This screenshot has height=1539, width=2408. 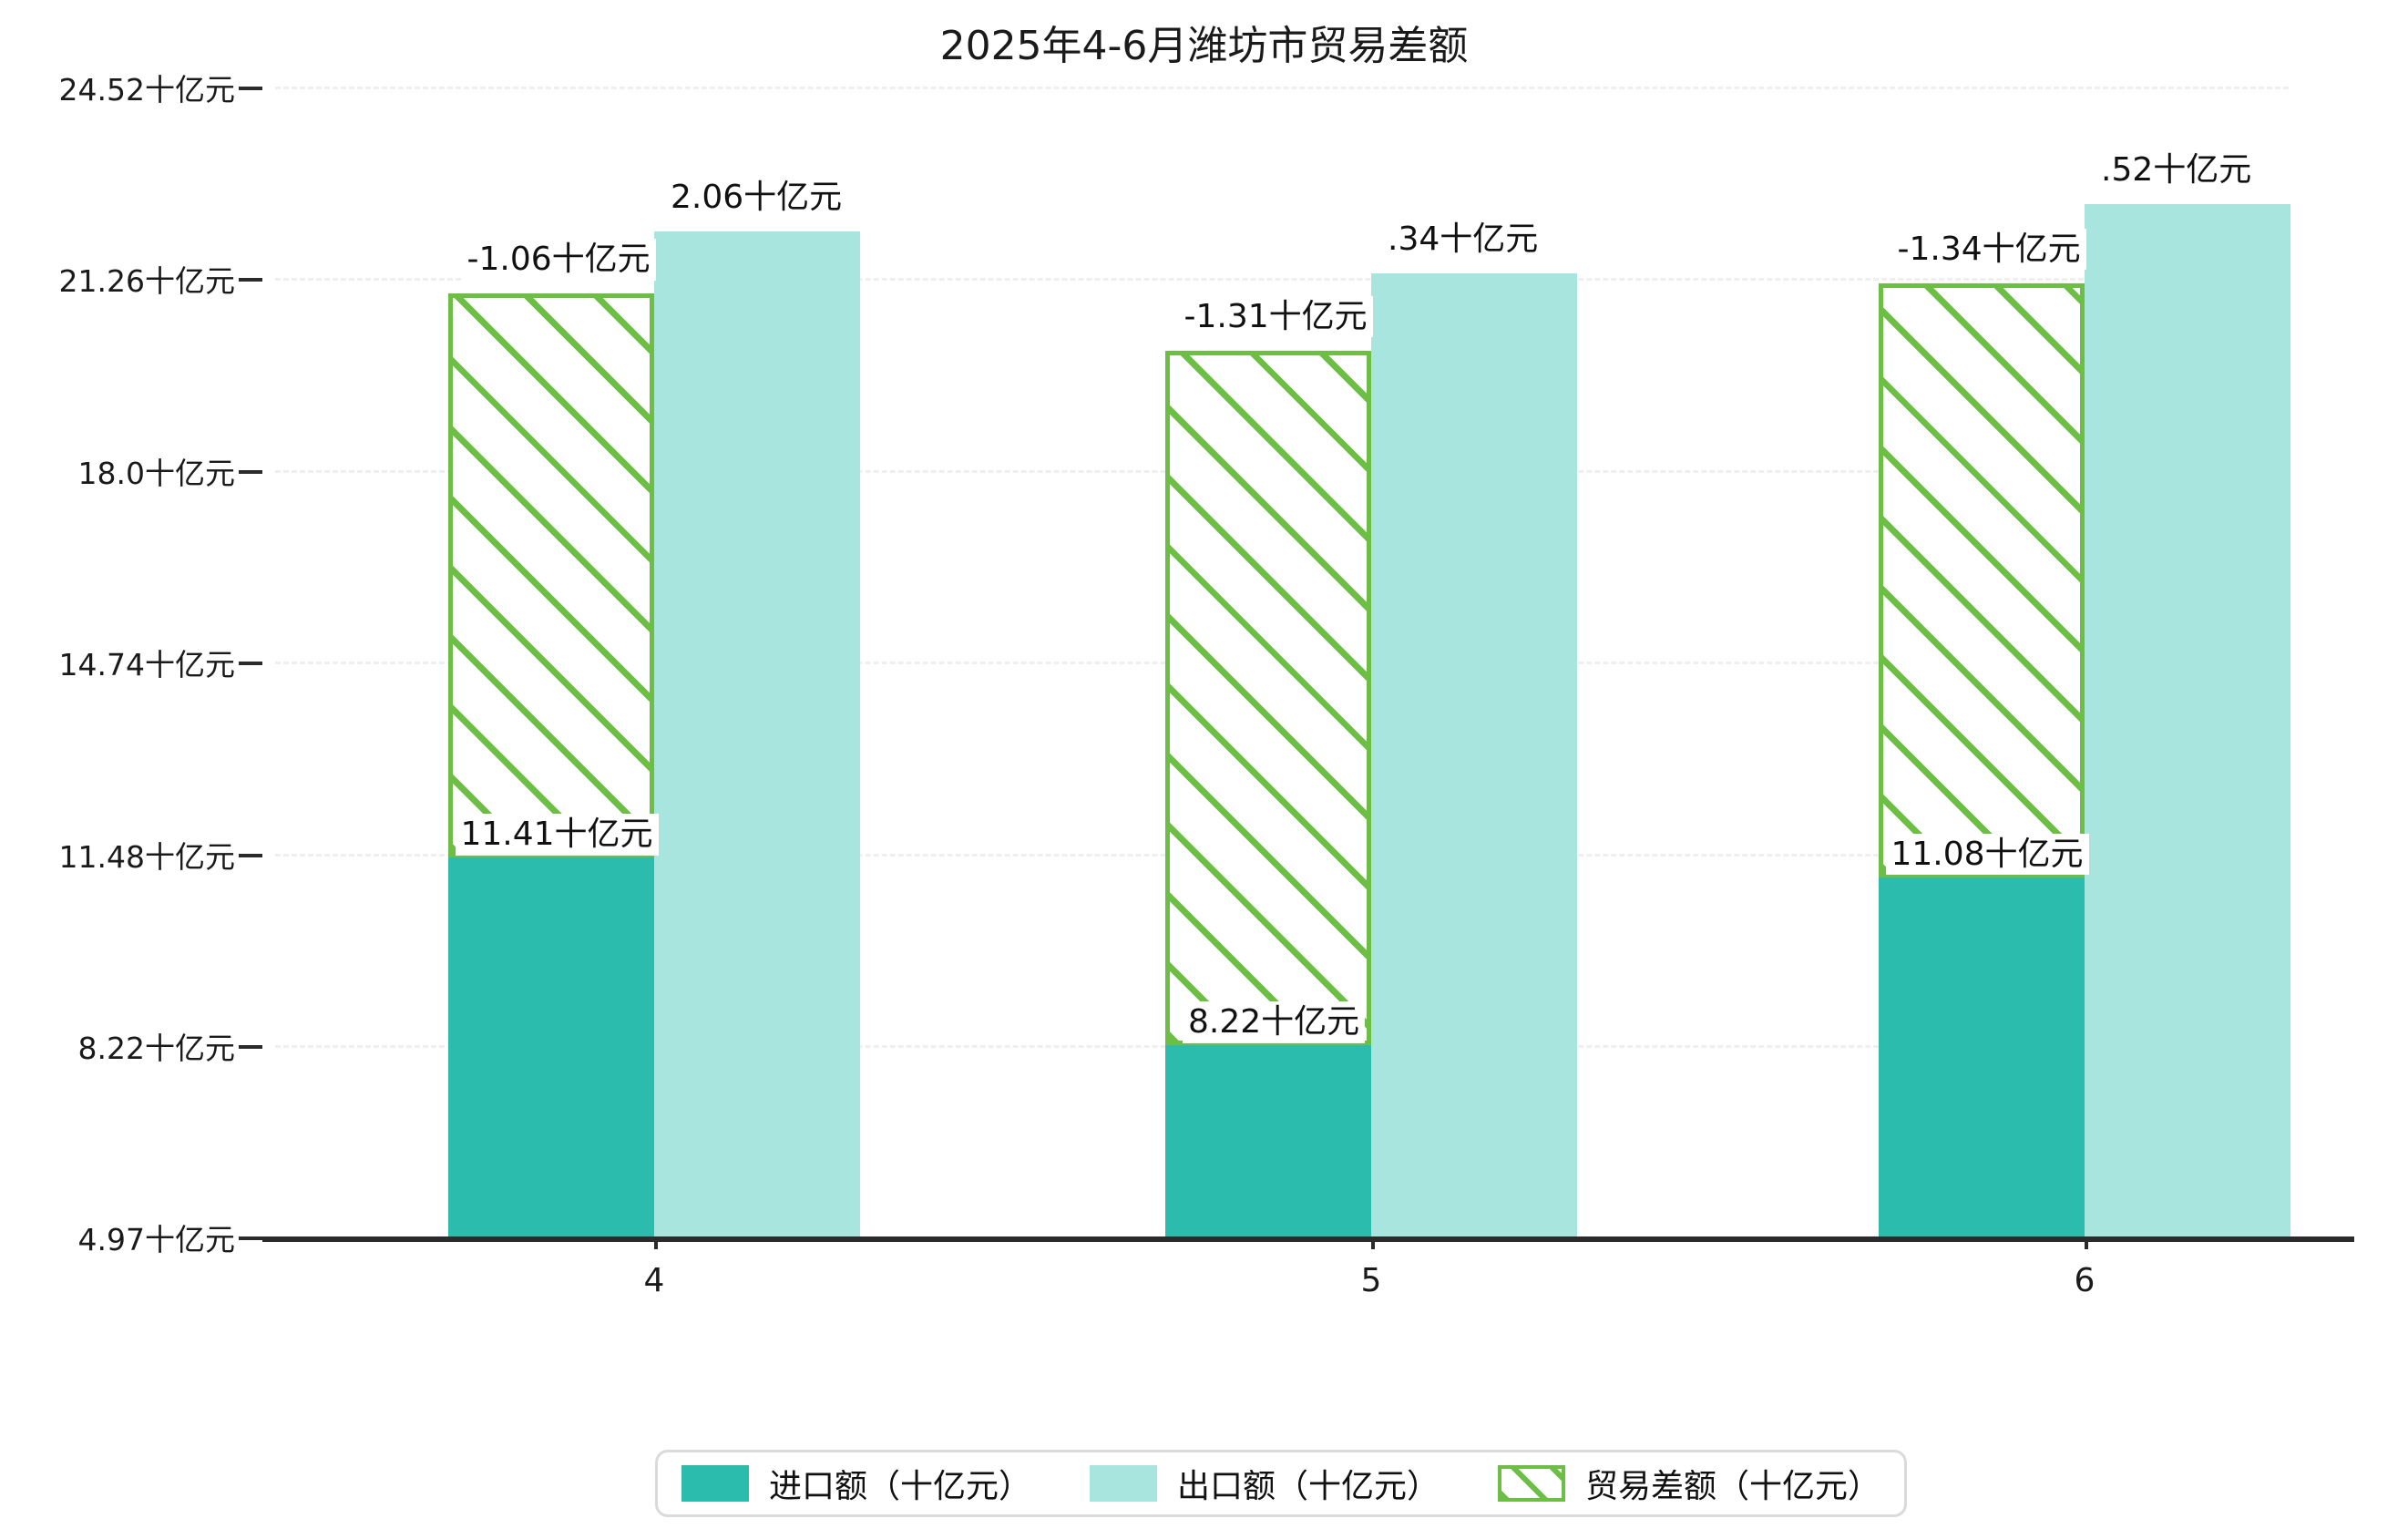 I want to click on legend-label-export: 出口额（十亿元）, so click(x=1309, y=1486).